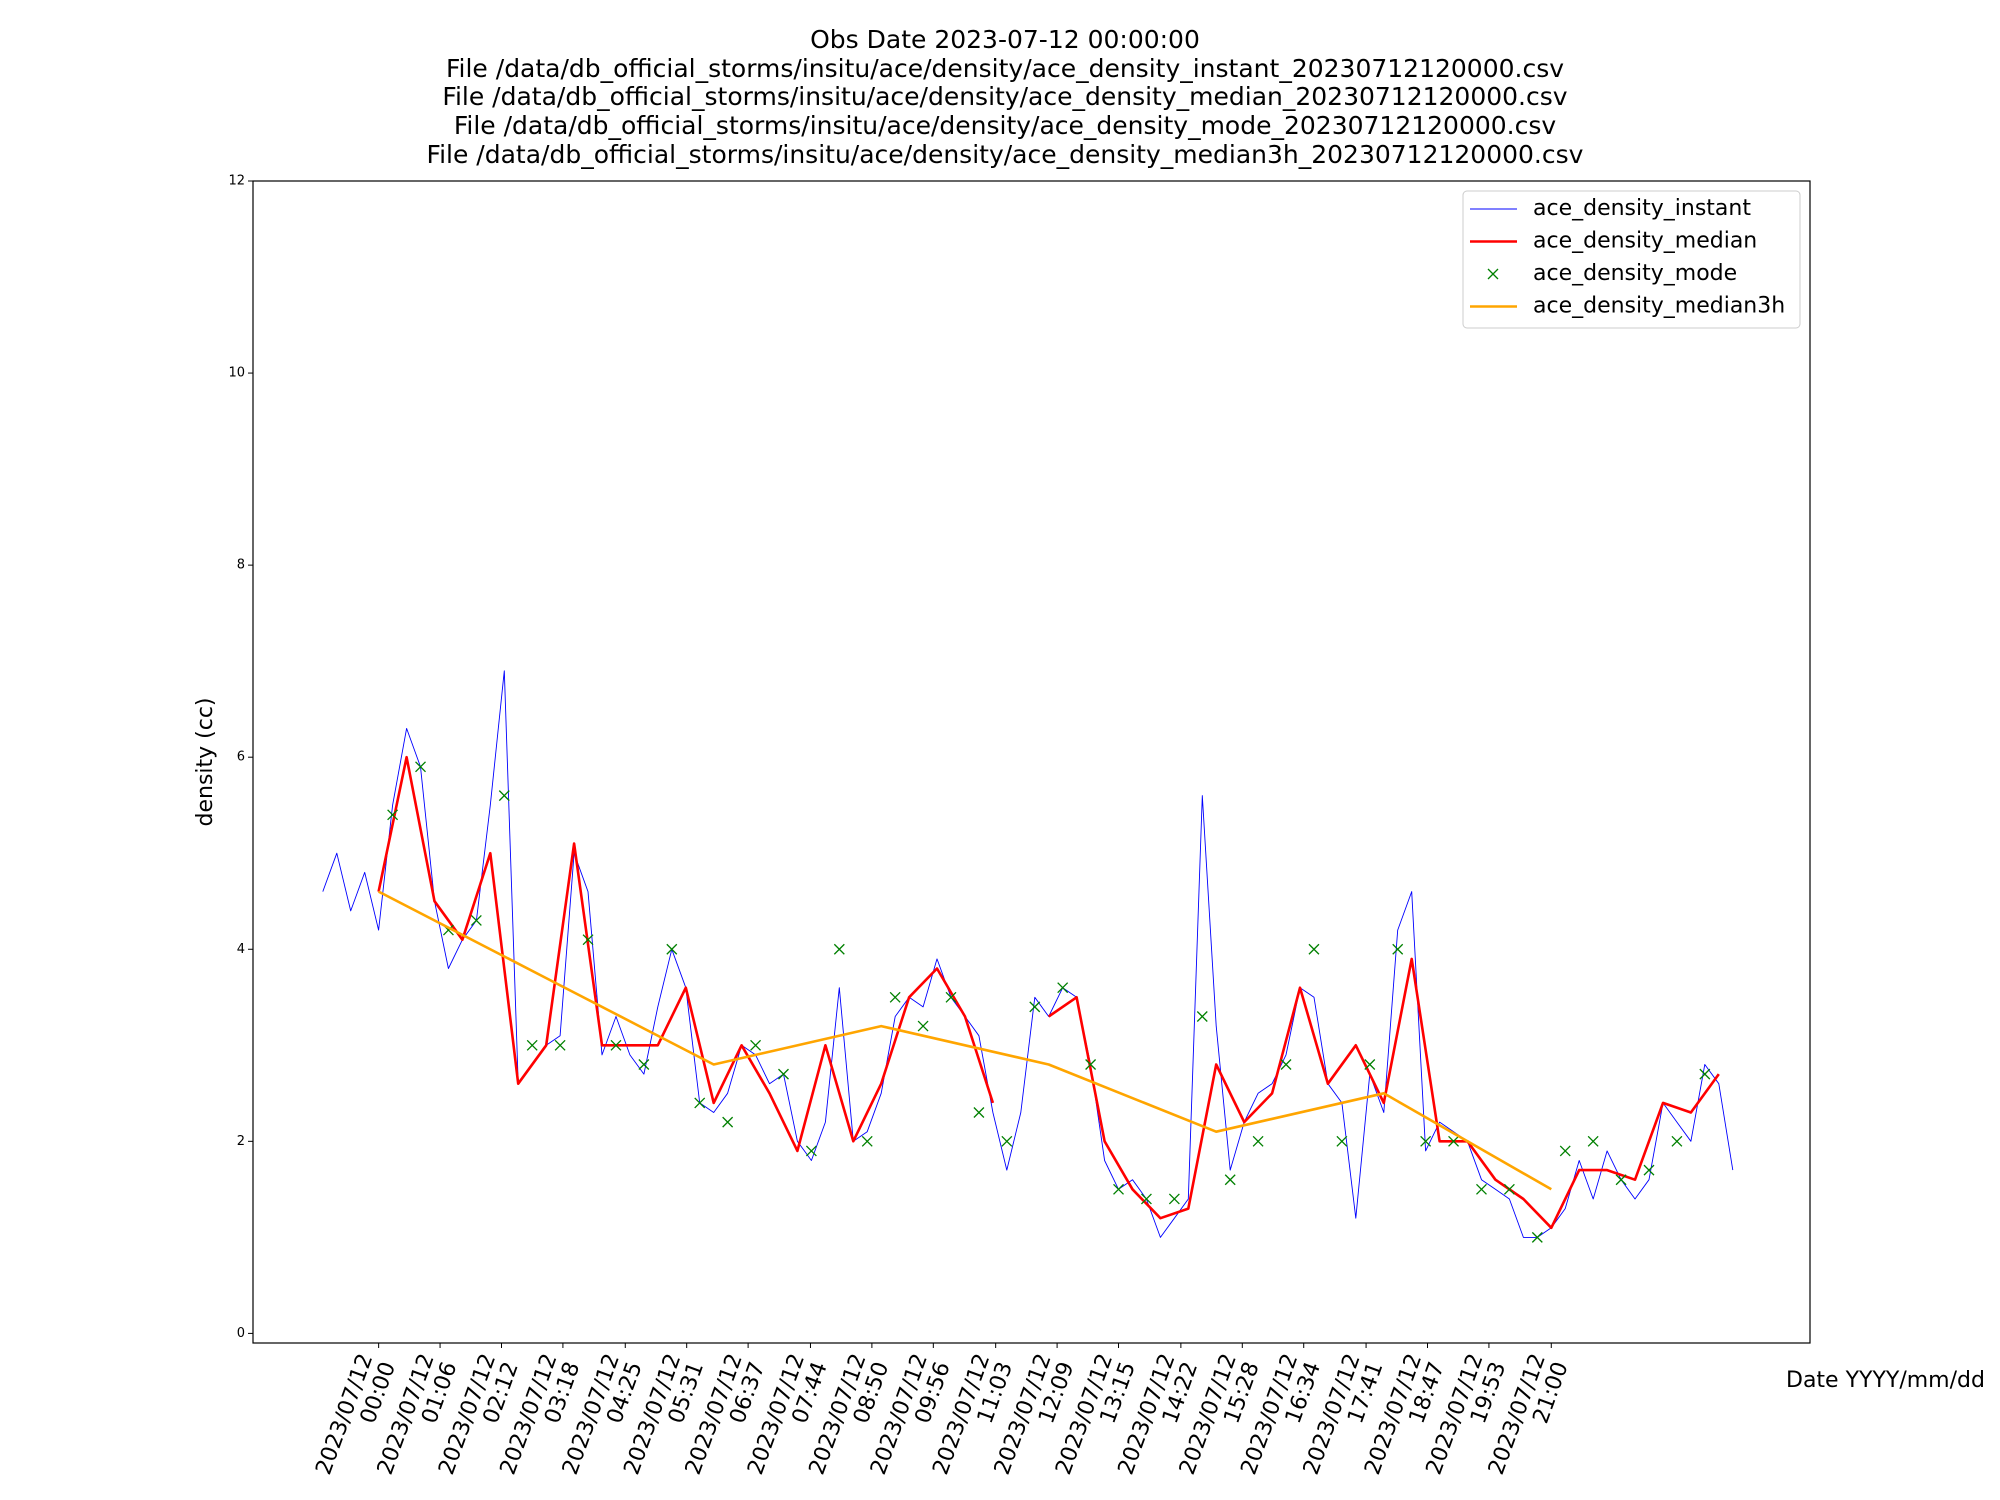  Describe the element at coordinates (1885, 1380) in the screenshot. I see `x-axis-label: Date YYYY/mm/dd` at that location.